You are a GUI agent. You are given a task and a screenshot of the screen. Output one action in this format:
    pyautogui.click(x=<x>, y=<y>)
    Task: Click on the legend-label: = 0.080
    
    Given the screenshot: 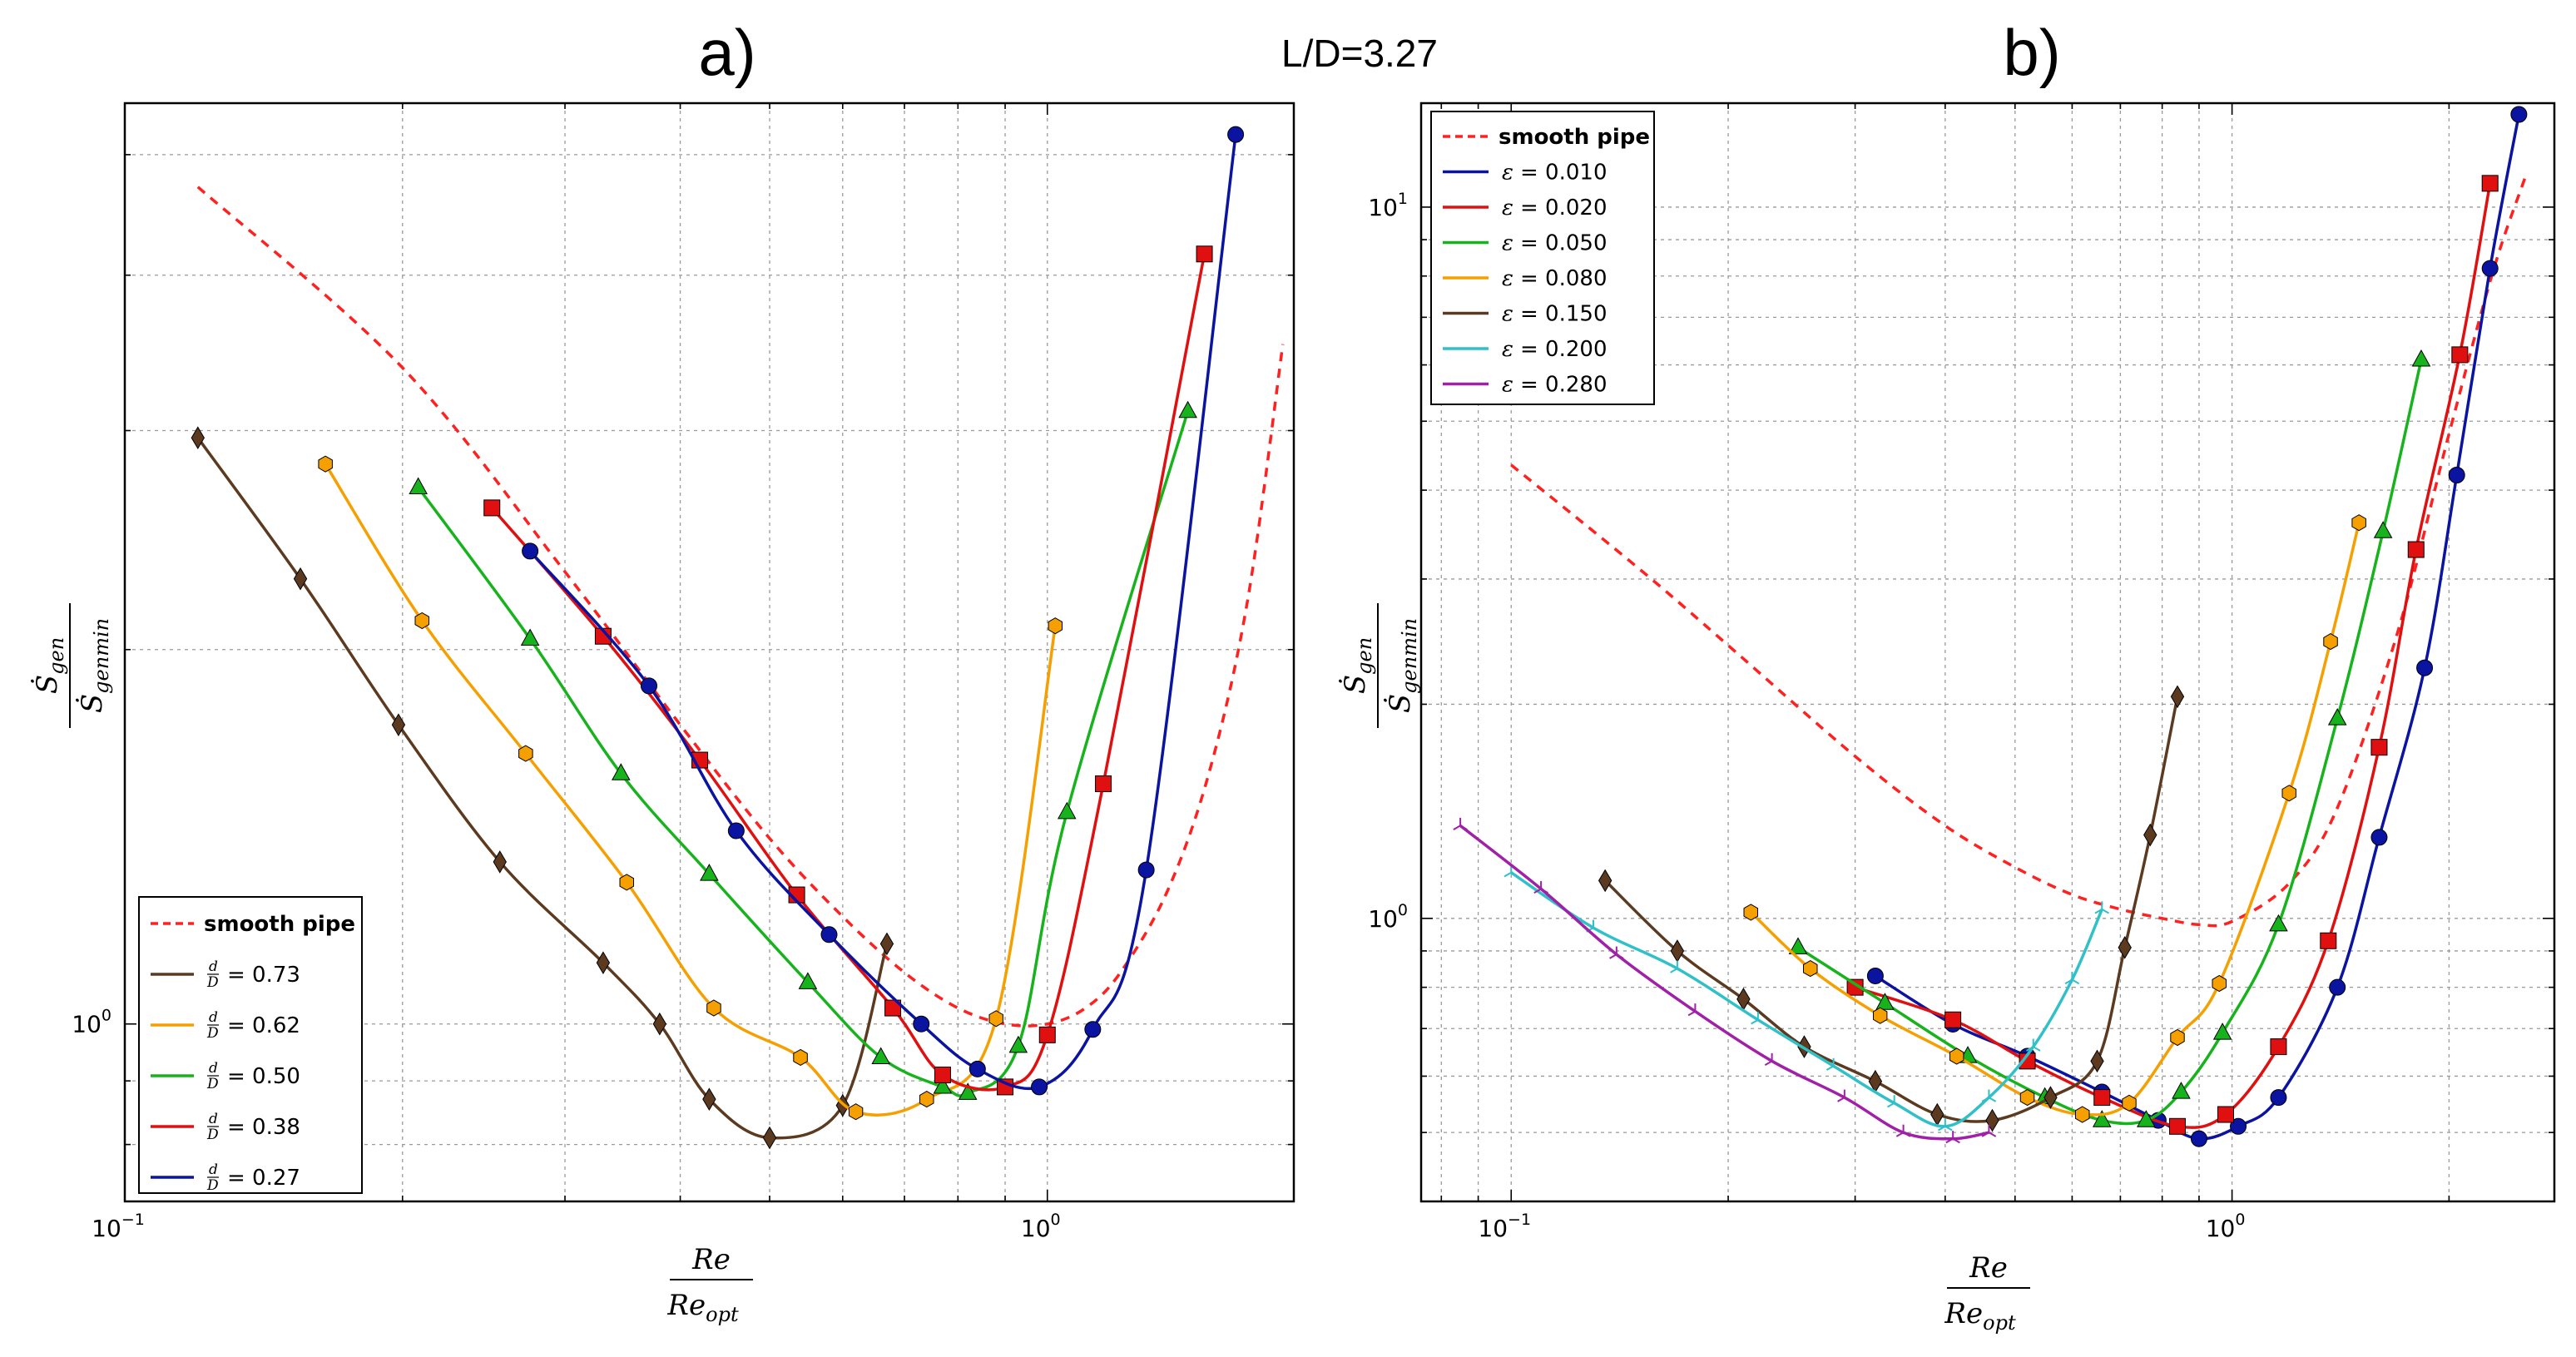 What is the action you would take?
    pyautogui.click(x=1564, y=278)
    